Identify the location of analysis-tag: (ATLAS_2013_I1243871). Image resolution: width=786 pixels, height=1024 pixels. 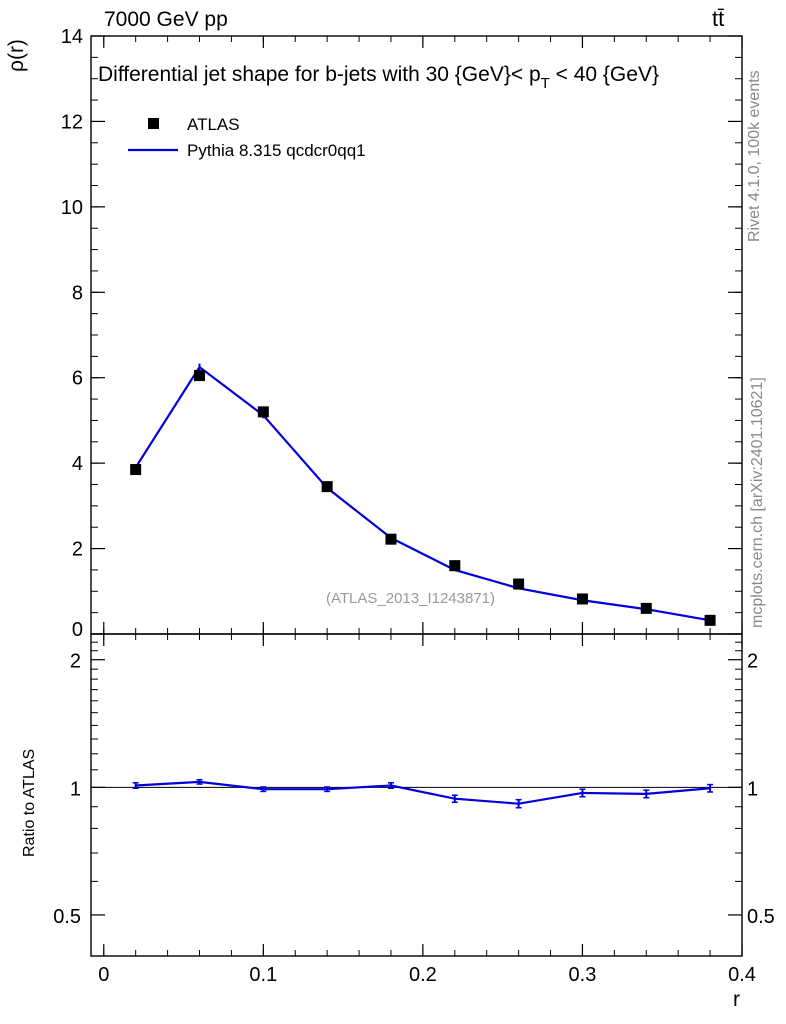
(411, 598).